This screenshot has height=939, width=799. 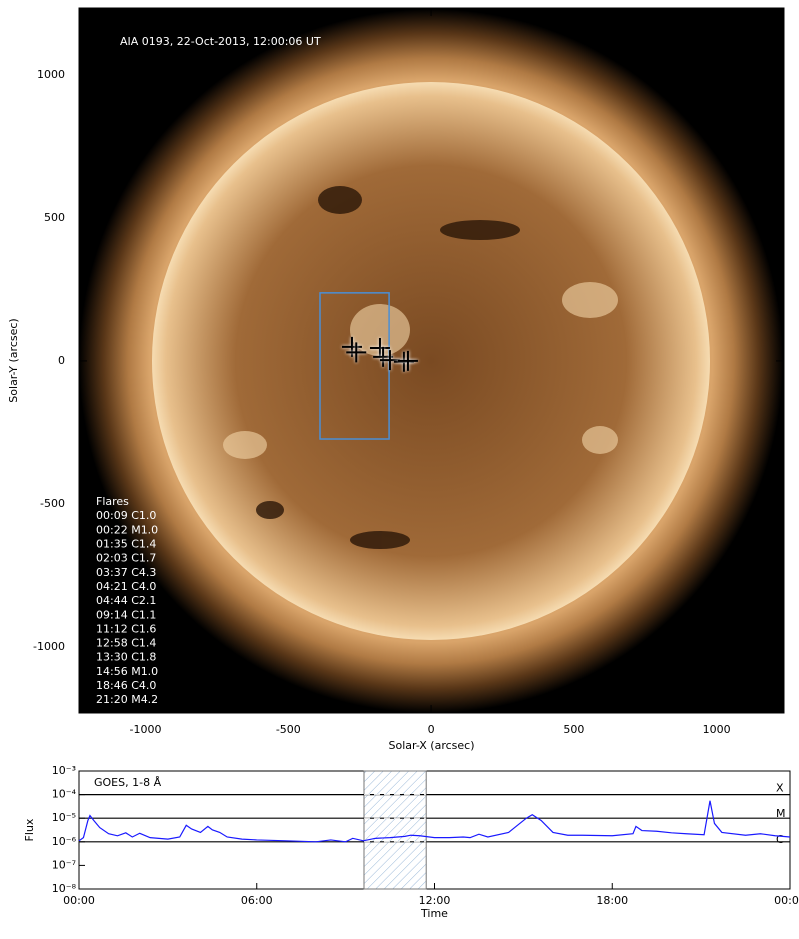 I want to click on legend-entry: 12:58 C1.4, so click(x=126, y=643).